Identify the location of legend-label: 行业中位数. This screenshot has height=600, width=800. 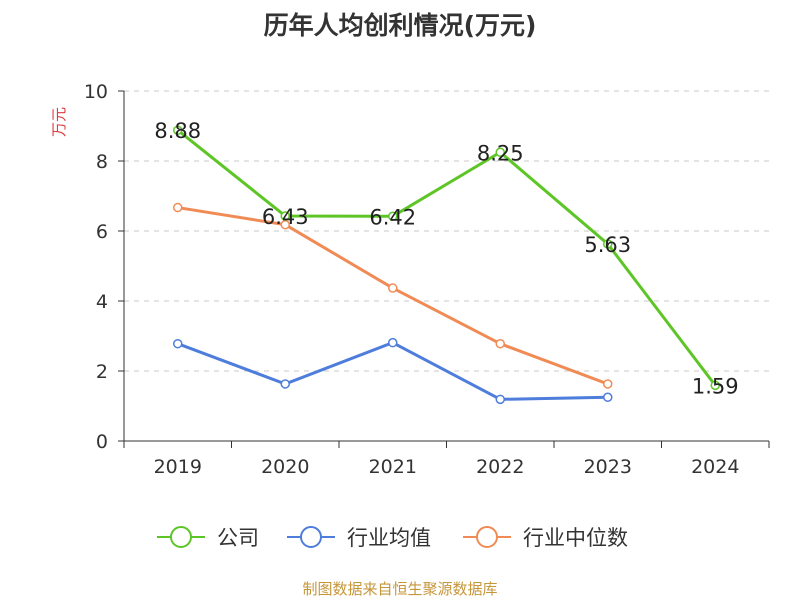
(575, 538).